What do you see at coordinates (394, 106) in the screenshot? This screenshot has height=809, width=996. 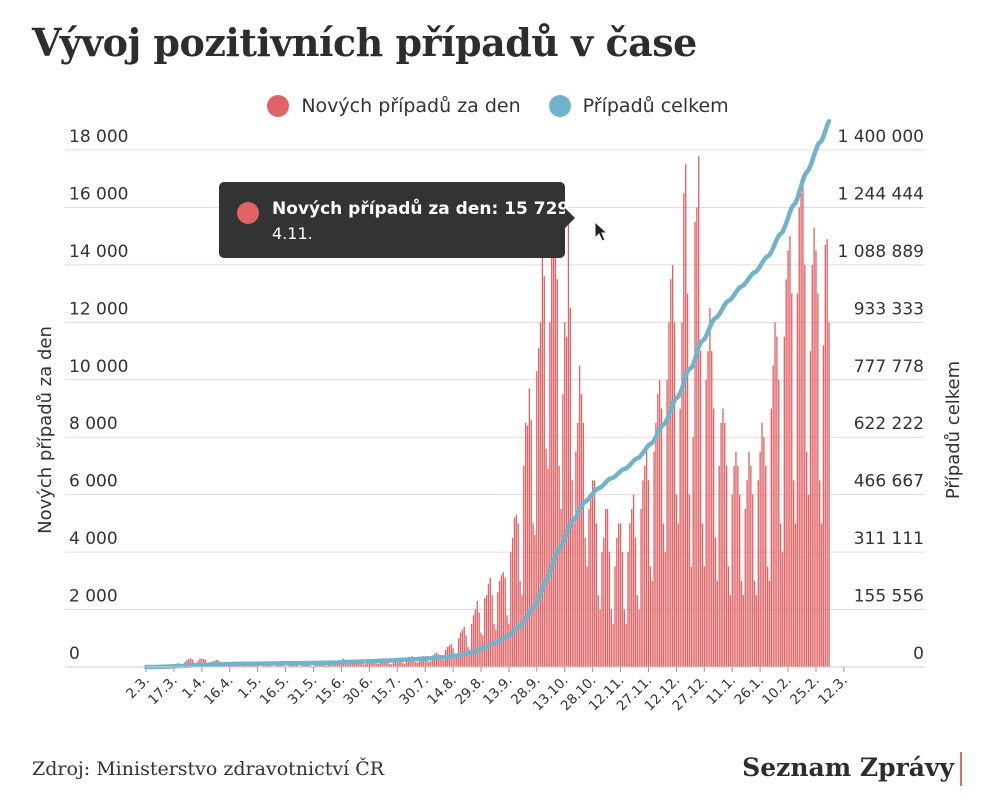 I see `legend-item-daily: Nových případů za den` at bounding box center [394, 106].